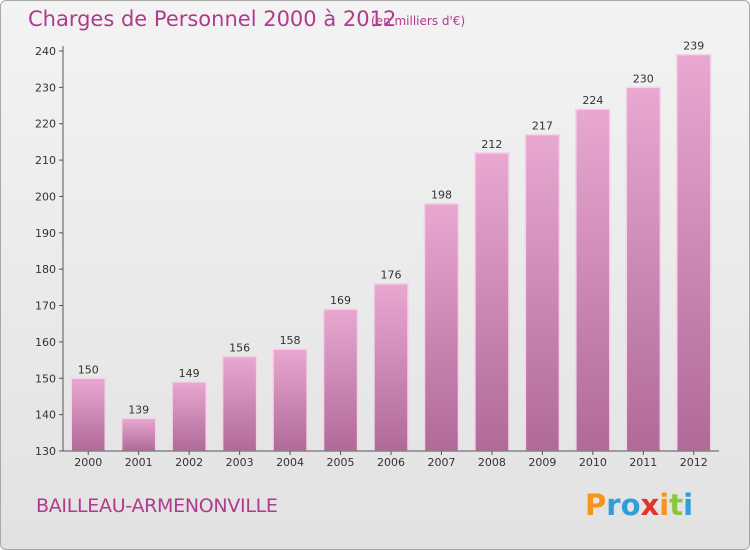  What do you see at coordinates (596, 505) in the screenshot?
I see `logo-letter-0: P` at bounding box center [596, 505].